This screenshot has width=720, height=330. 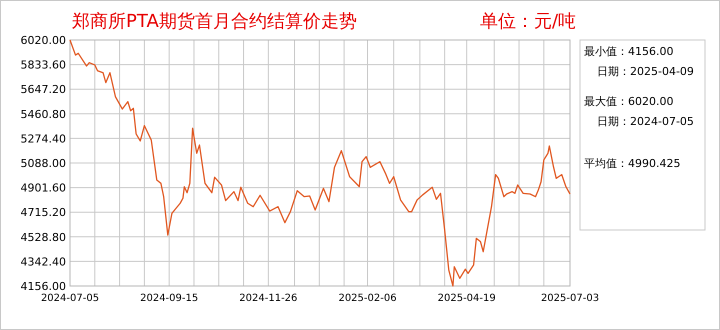 I want to click on x-tick-label: 2024-11-26, so click(x=268, y=298).